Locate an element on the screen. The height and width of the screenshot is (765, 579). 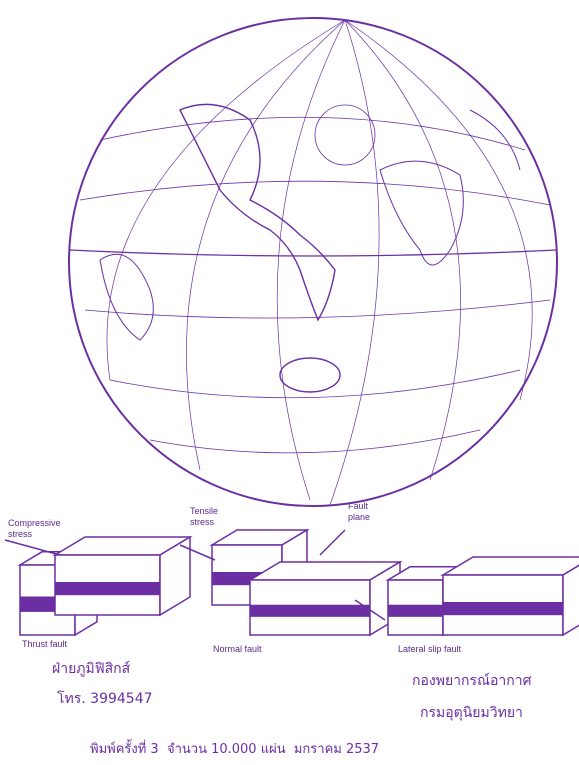
department: กรมอุตุนิยมวิทยา is located at coordinates (471, 713).